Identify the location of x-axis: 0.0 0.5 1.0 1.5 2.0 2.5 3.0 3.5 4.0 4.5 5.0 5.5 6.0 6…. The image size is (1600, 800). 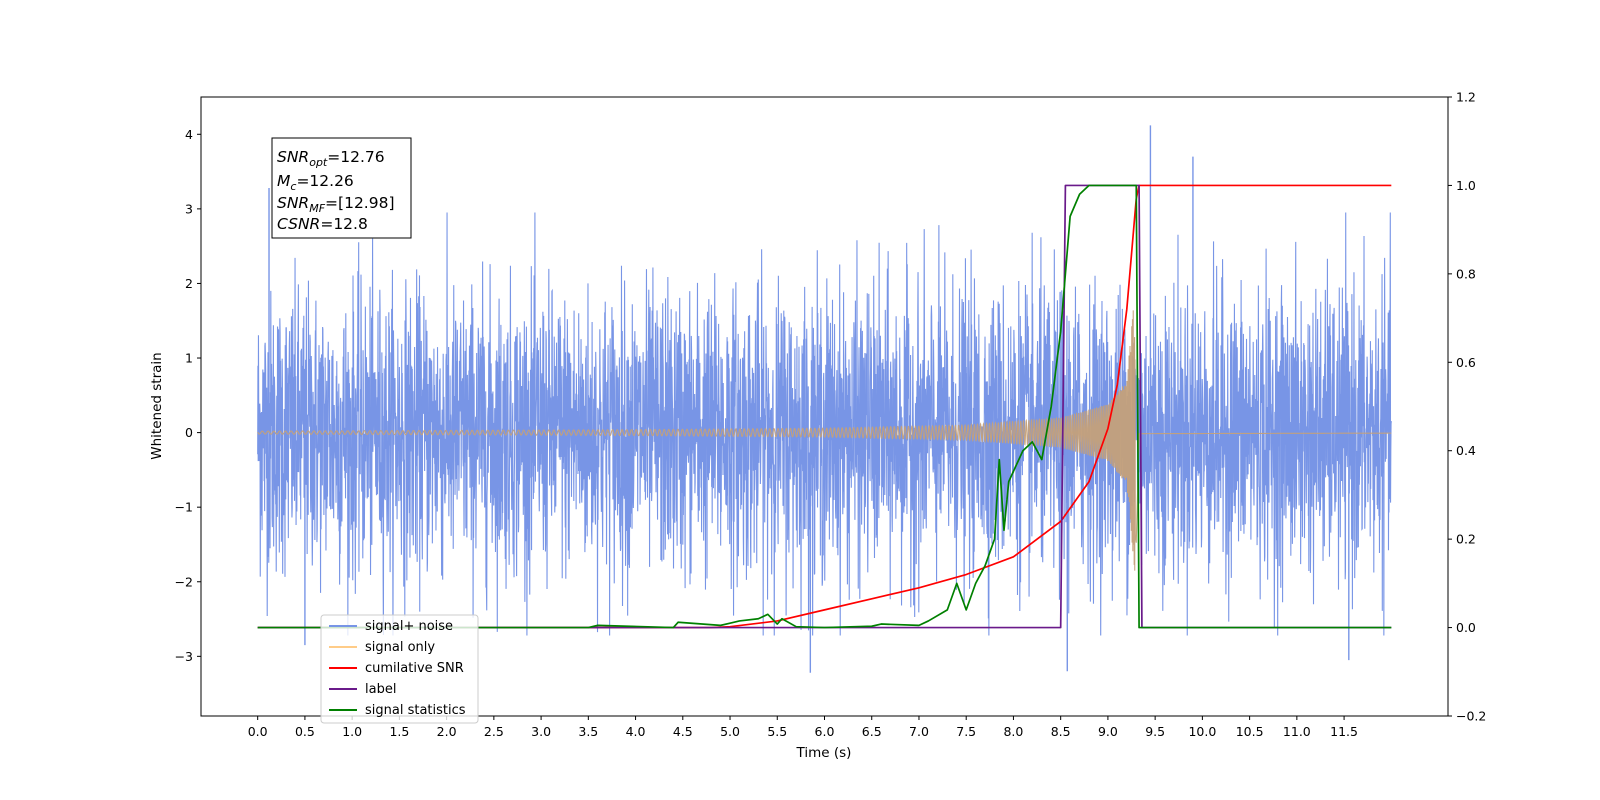
(803, 727).